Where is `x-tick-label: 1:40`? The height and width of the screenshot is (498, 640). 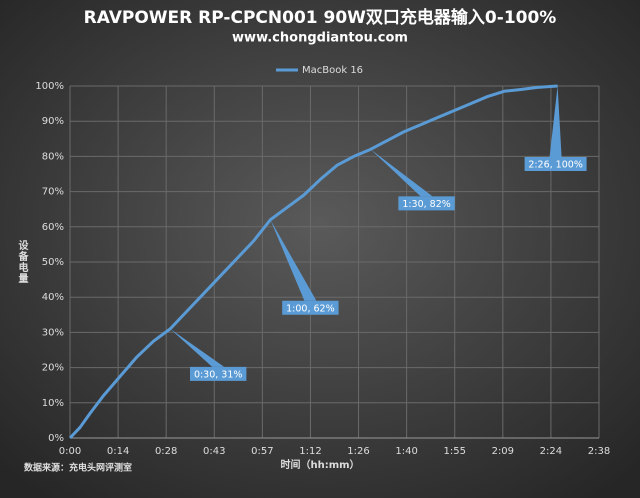 x-tick-label: 1:40 is located at coordinates (406, 451).